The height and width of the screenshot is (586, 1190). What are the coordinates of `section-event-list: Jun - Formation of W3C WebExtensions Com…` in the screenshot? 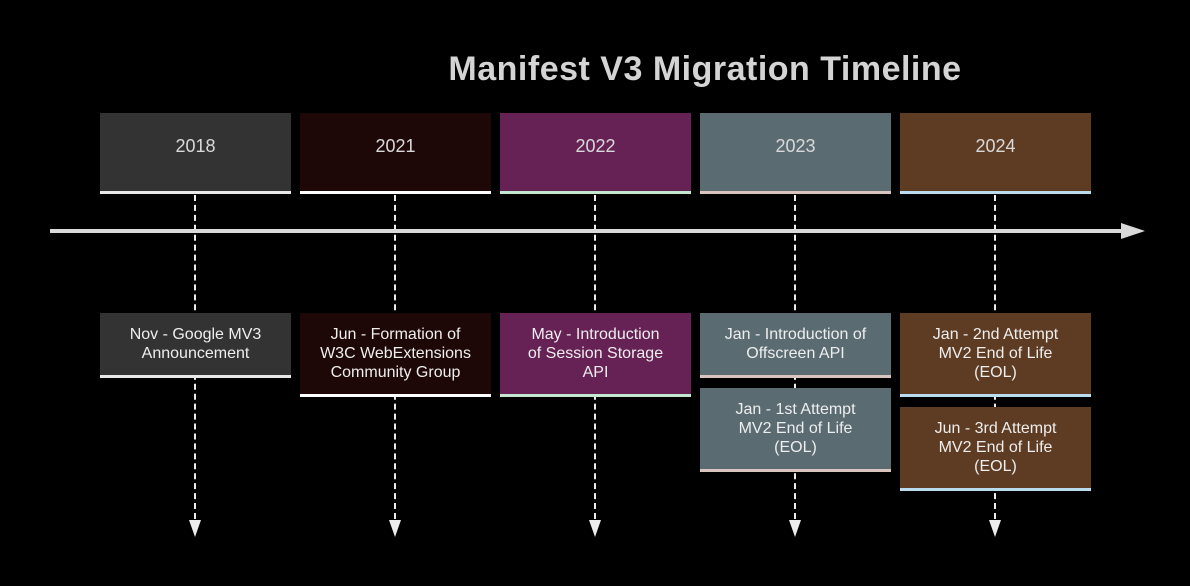 It's located at (395, 360).